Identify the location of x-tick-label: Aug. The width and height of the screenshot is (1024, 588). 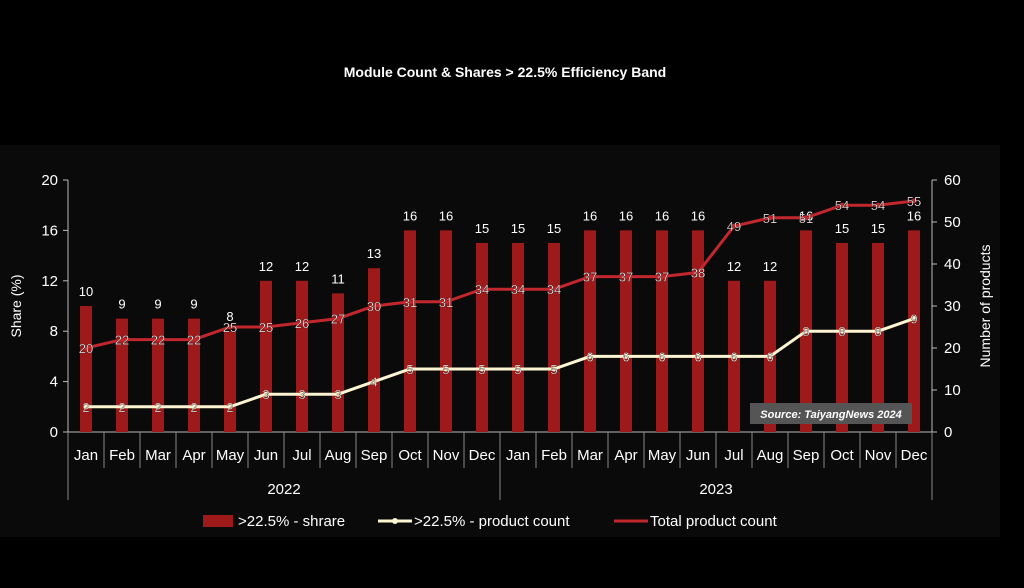
(338, 455).